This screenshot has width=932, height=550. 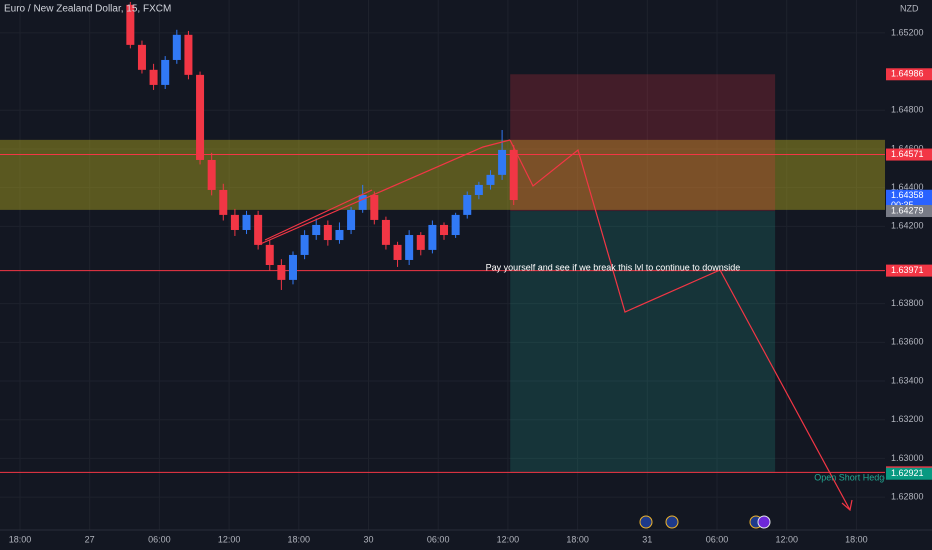 I want to click on x-tick-label: 30, so click(x=368, y=539).